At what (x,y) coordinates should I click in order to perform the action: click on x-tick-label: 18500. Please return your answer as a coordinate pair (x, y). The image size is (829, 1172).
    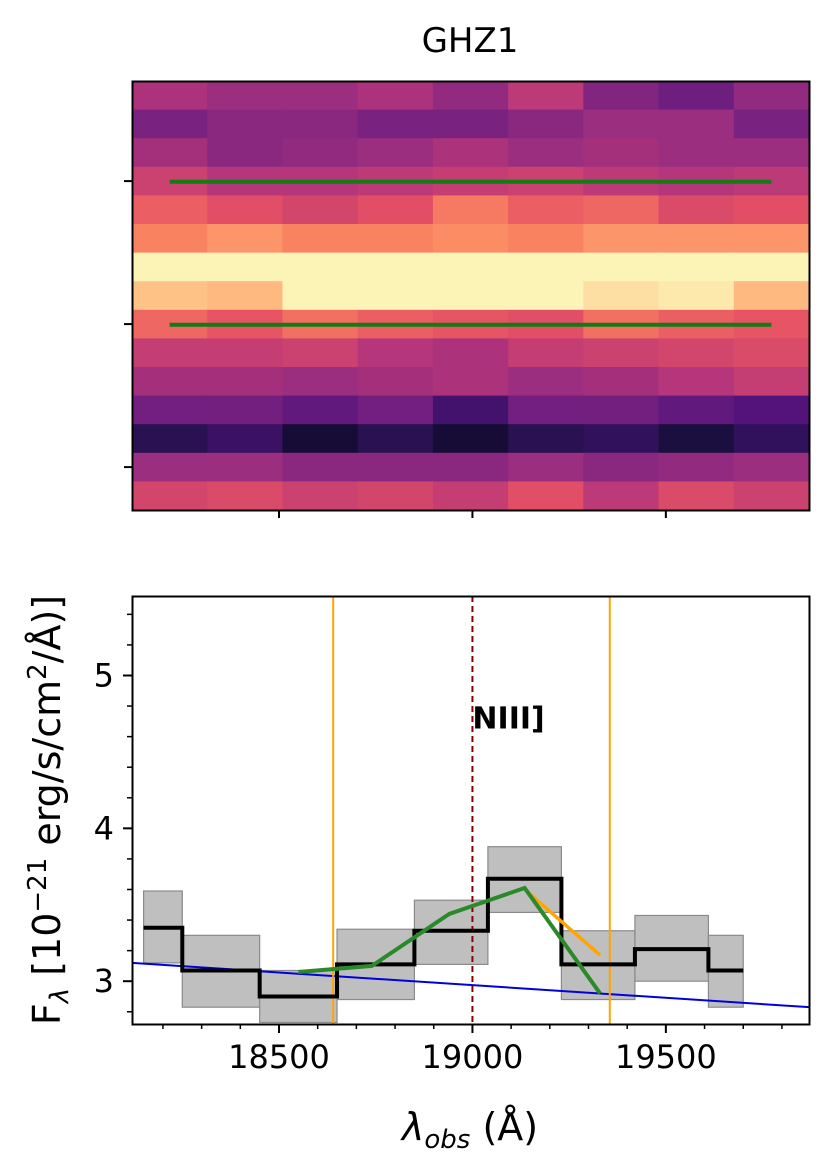
    Looking at the image, I should click on (279, 1057).